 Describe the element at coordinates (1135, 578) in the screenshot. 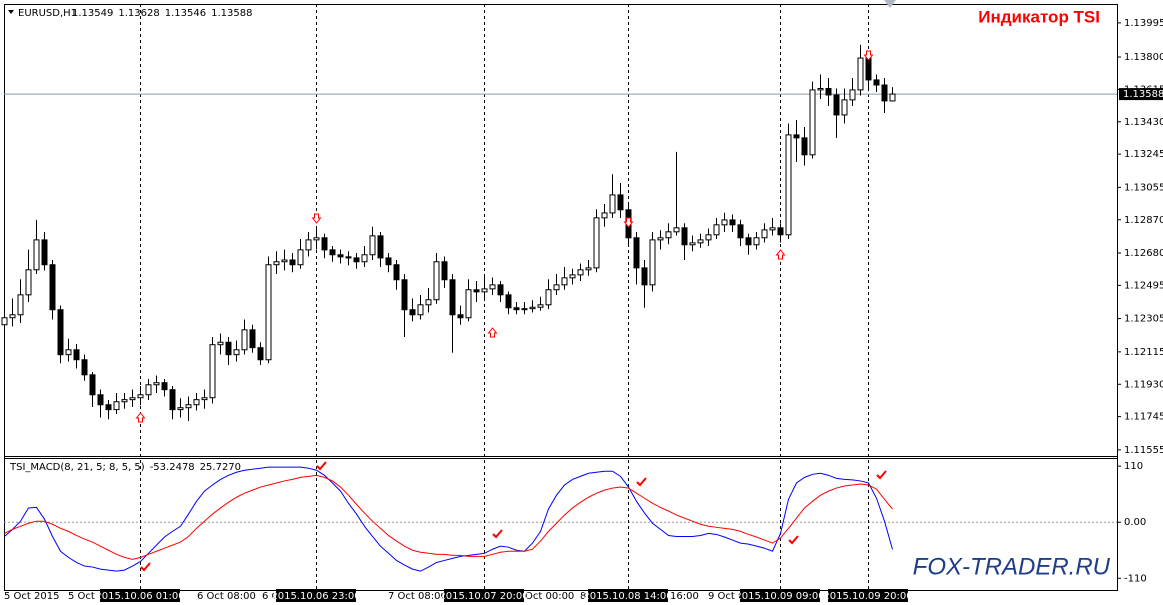

I see `y-tick-label: -110` at that location.